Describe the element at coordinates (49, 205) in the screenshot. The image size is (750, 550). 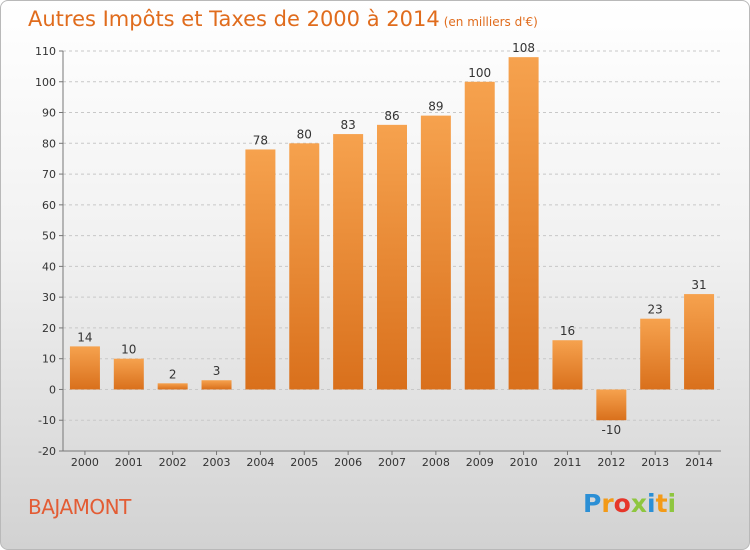
I see `y-tick-label: 60` at that location.